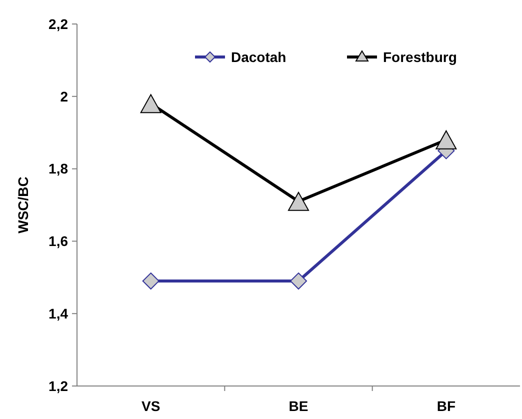 The width and height of the screenshot is (522, 419). I want to click on y-tick-label: 1,2, so click(58, 386).